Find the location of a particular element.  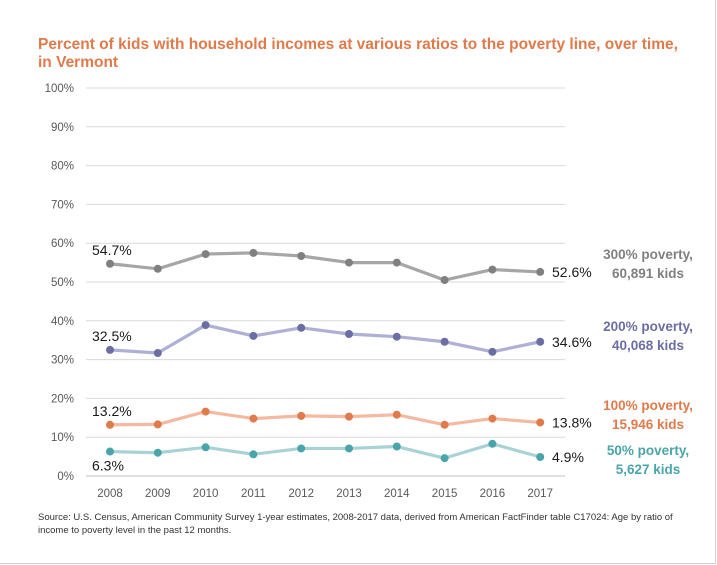

y-tick-label: 90% is located at coordinates (62, 128).